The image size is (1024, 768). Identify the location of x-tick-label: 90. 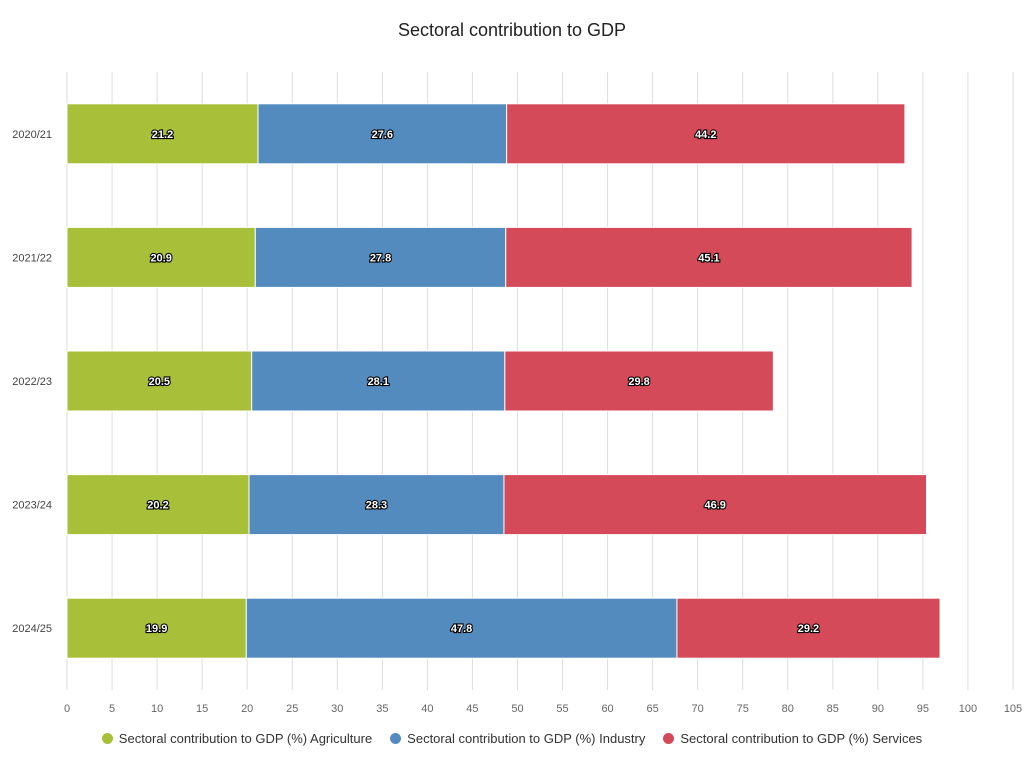
(878, 709).